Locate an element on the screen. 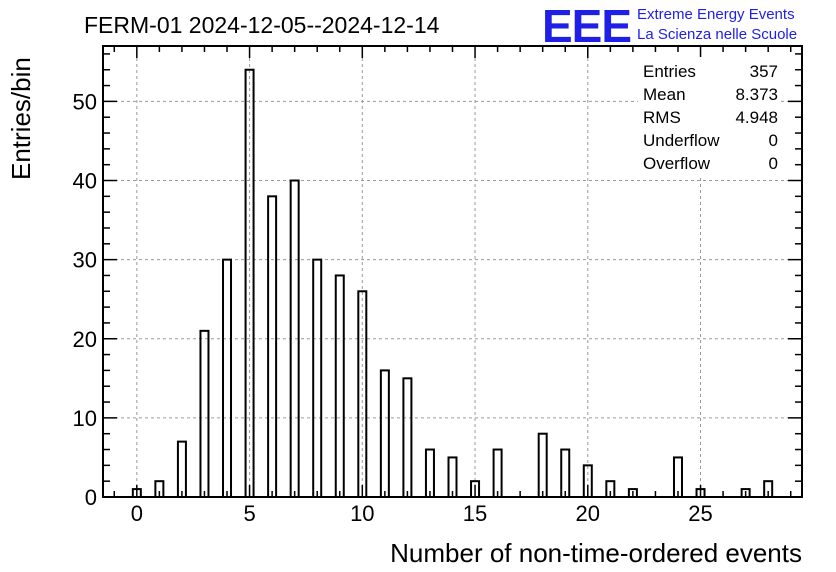 This screenshot has width=836, height=572. stats-value: 357 is located at coordinates (764, 71).